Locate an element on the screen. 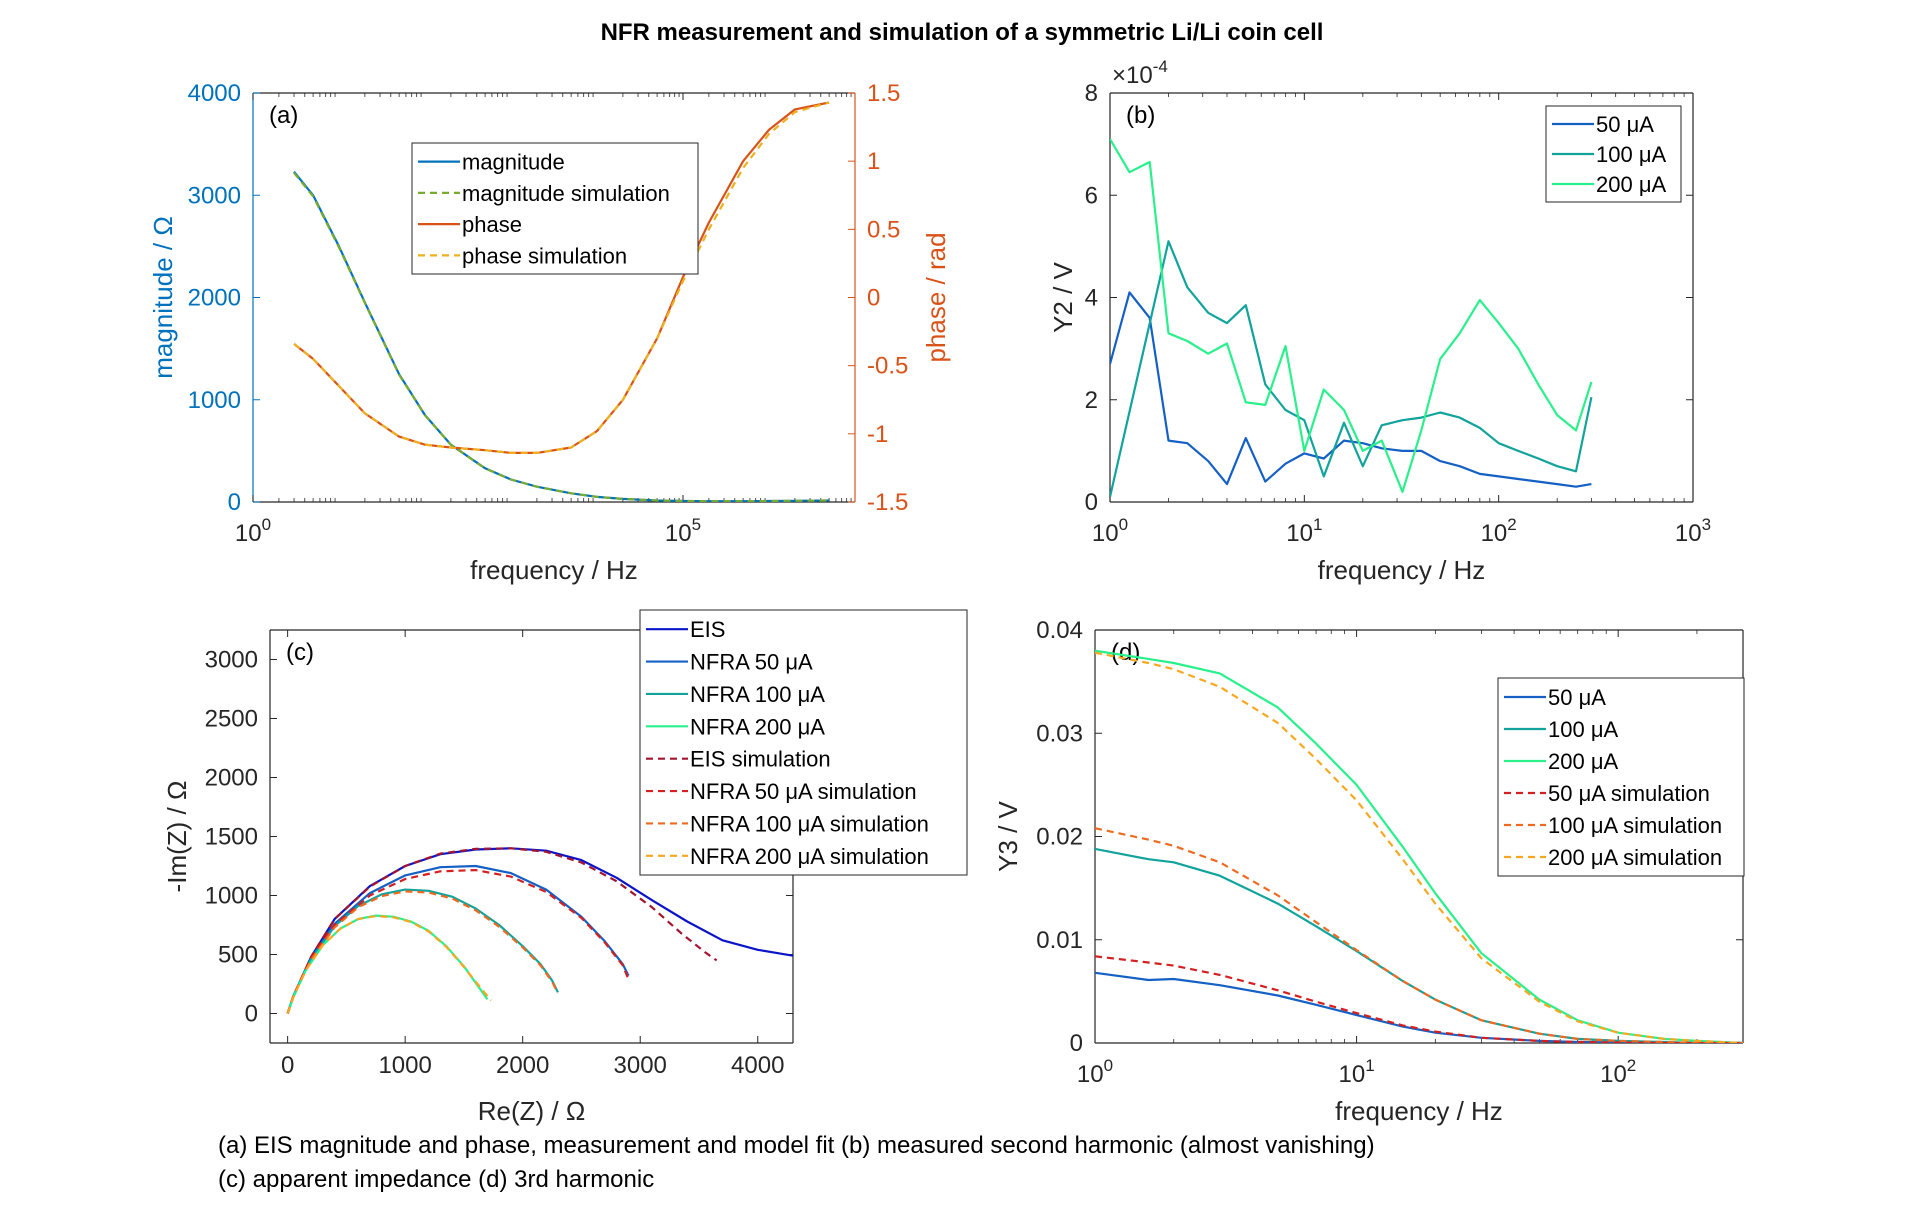 The image size is (1923, 1208). legend-label: magnitude is located at coordinates (513, 162).